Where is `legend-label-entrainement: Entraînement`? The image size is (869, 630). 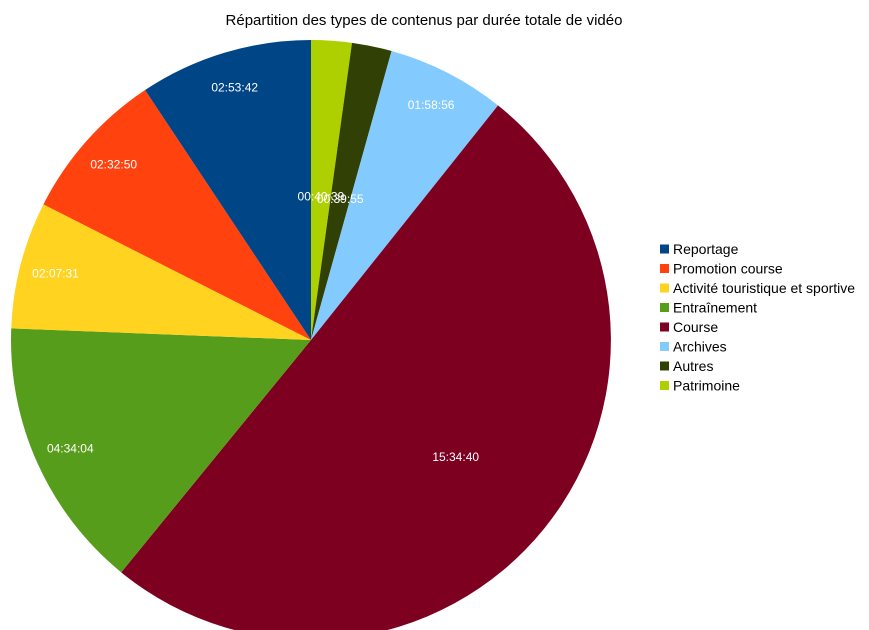 legend-label-entrainement: Entraînement is located at coordinates (715, 308).